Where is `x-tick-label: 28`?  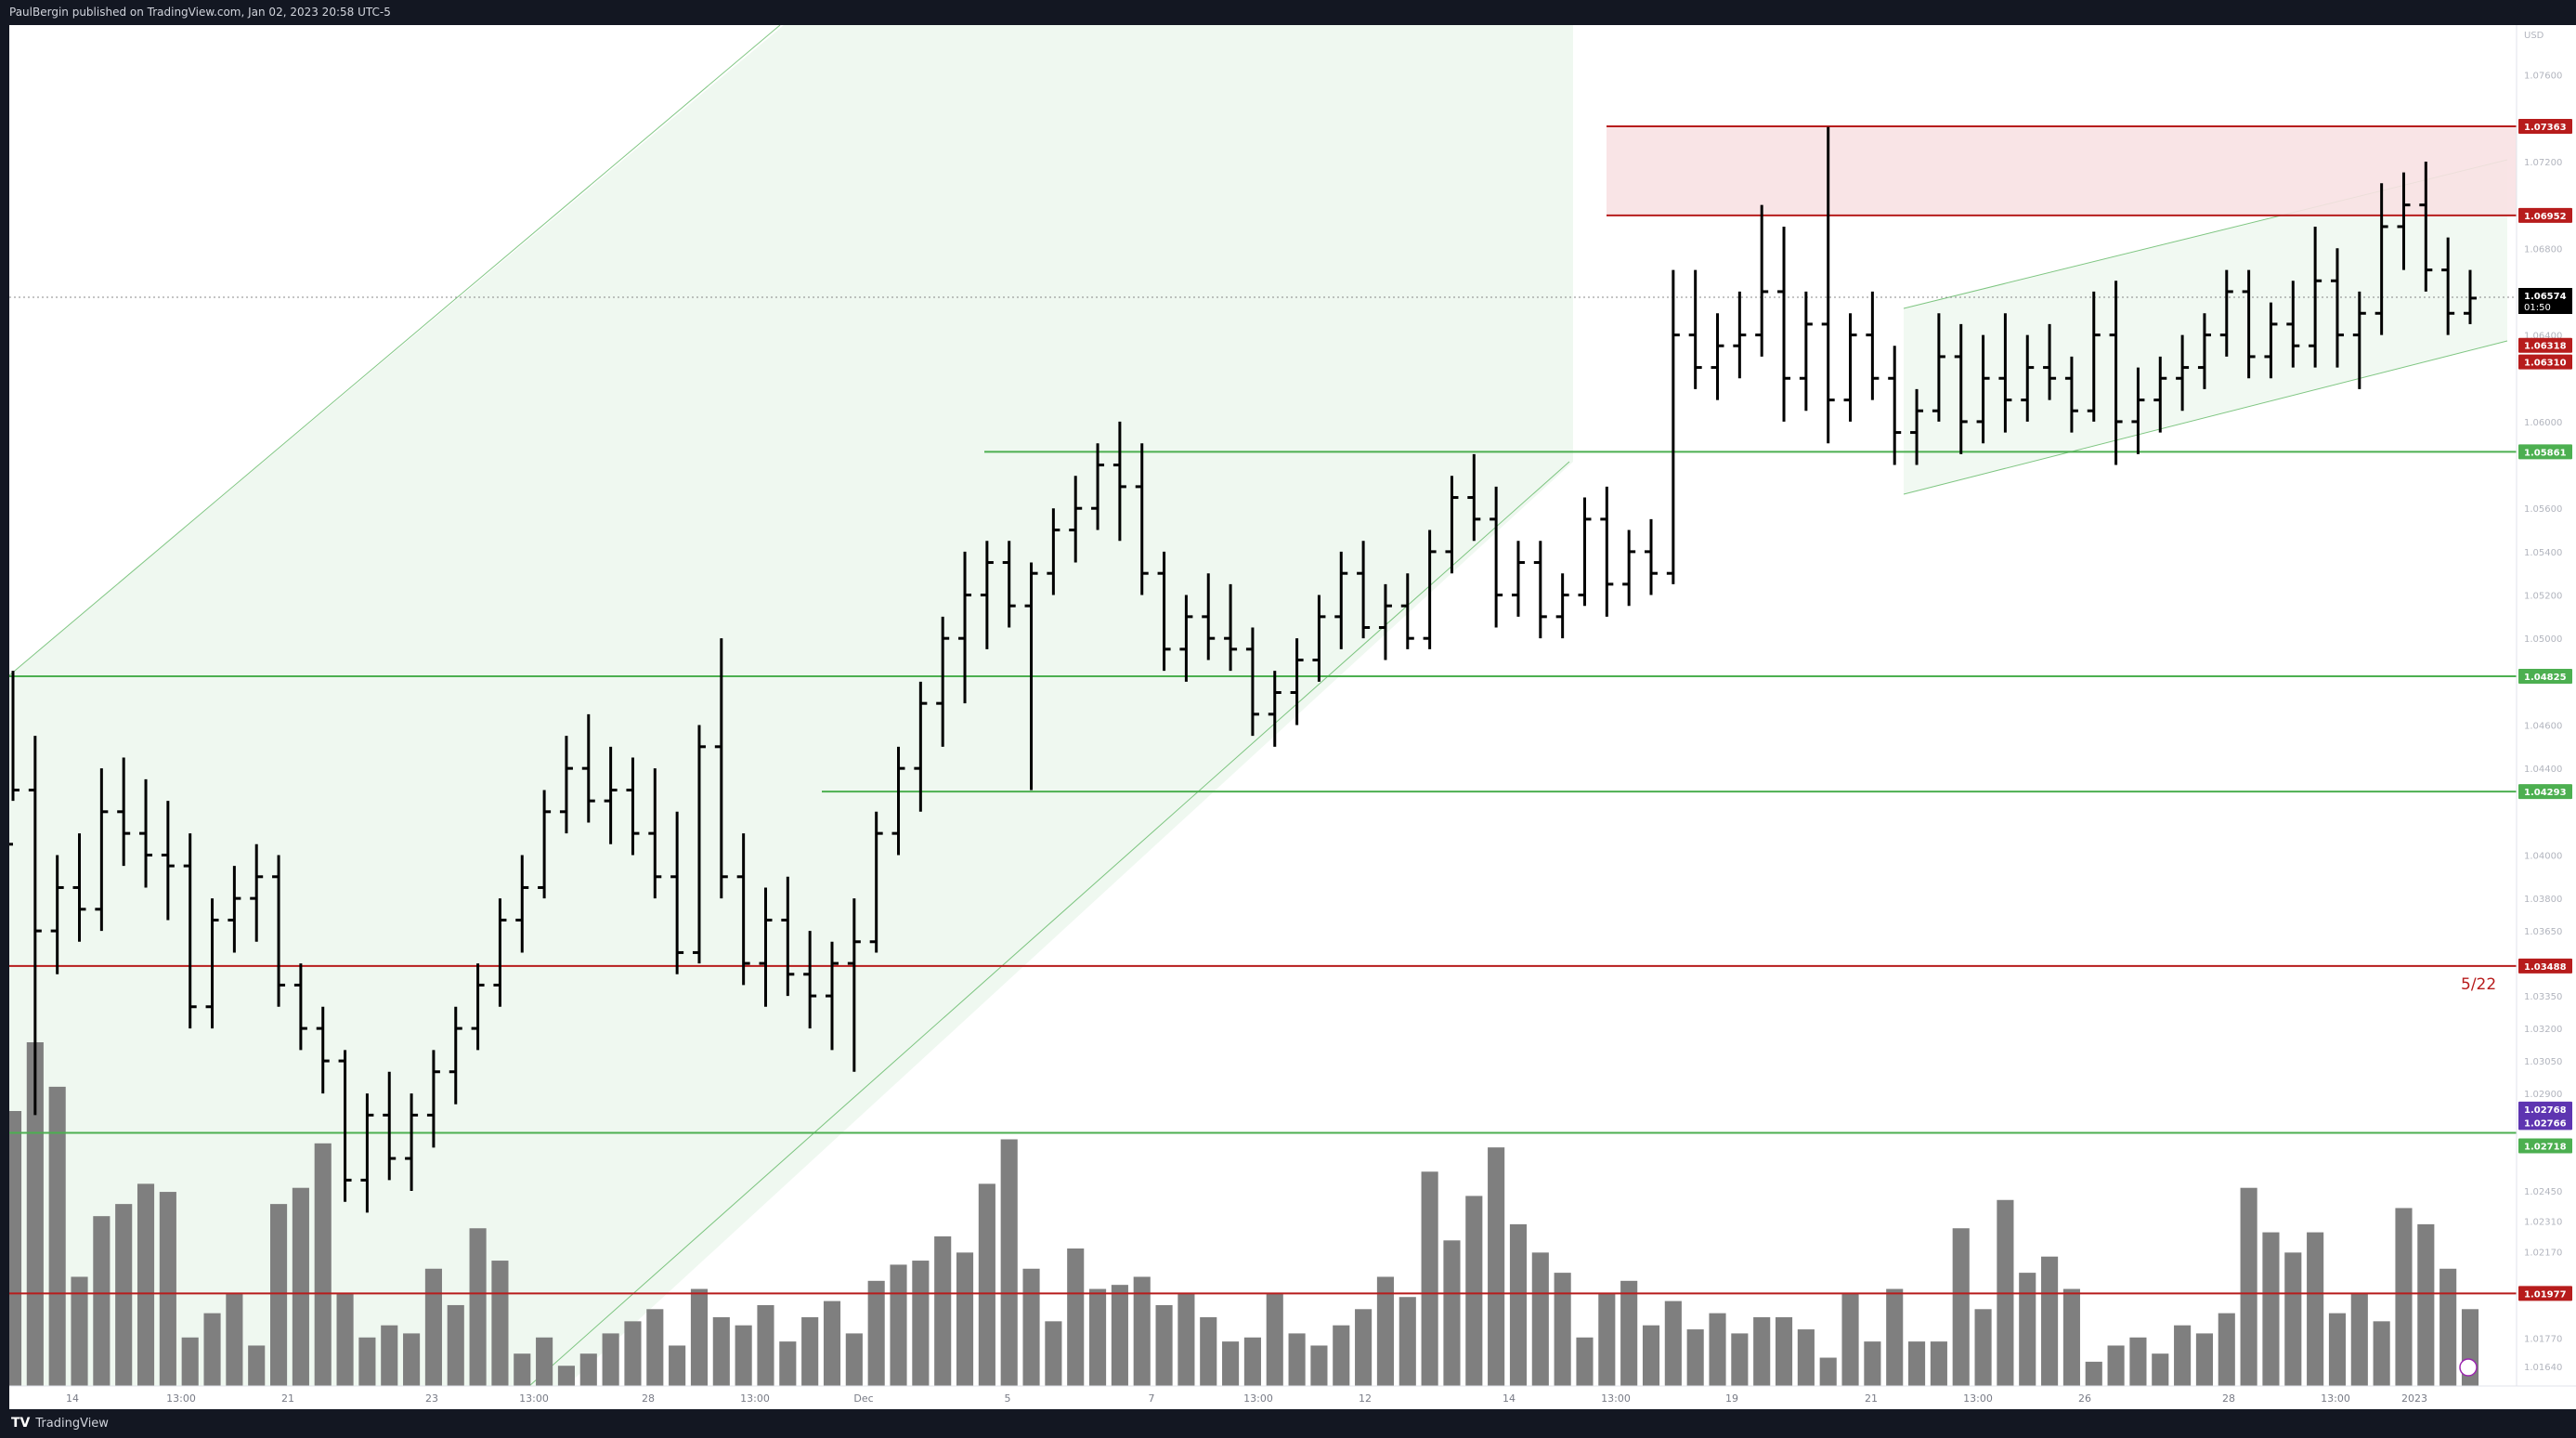
x-tick-label: 28 is located at coordinates (2228, 1398).